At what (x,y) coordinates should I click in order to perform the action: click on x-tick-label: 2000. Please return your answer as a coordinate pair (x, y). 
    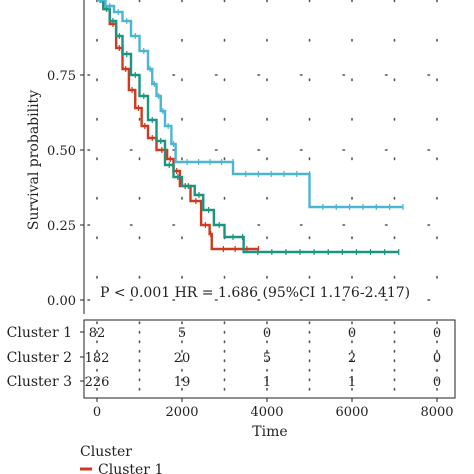
    Looking at the image, I should click on (181, 412).